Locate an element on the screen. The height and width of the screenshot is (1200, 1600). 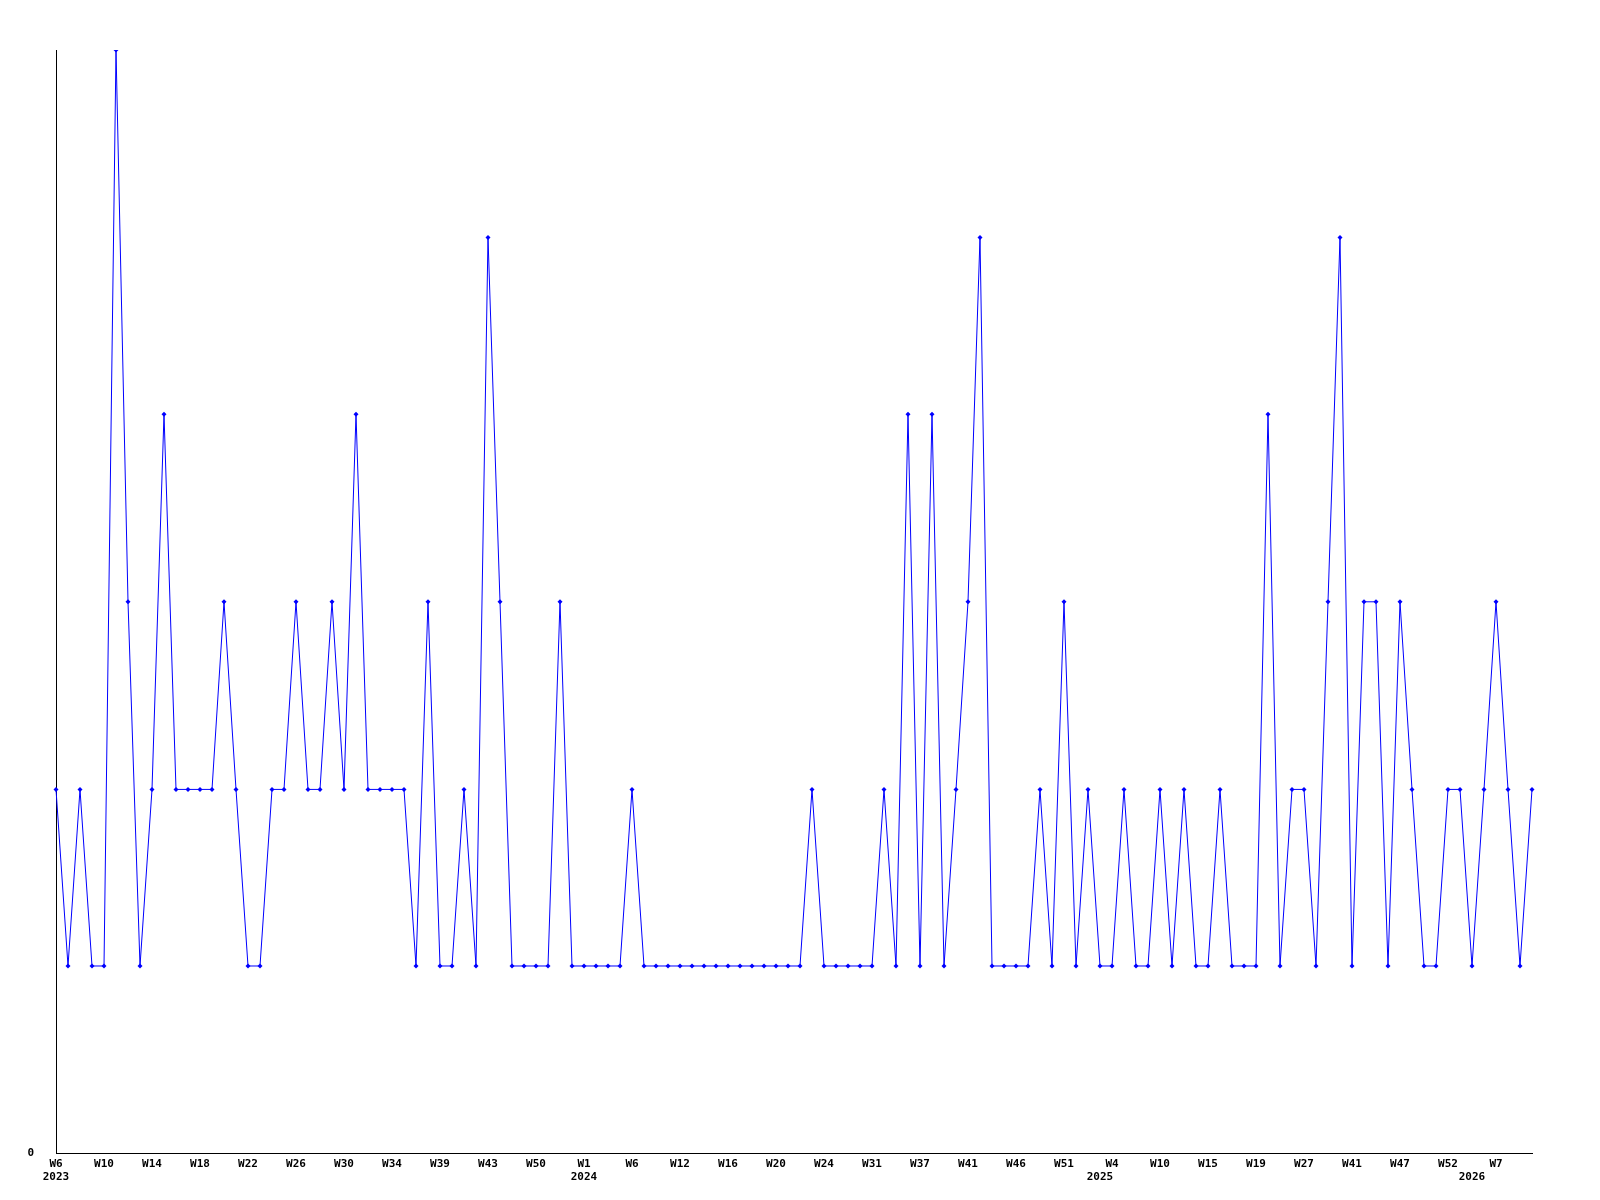
x-tick-label: W14 is located at coordinates (152, 1164).